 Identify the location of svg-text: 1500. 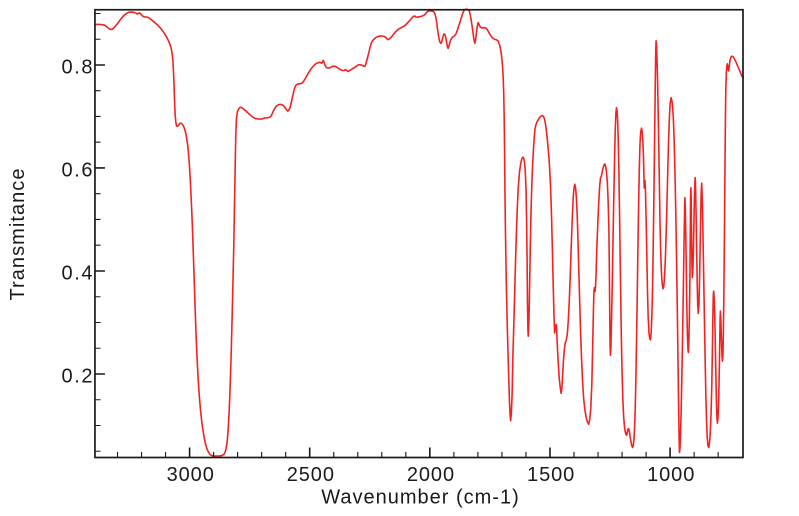
(551, 475).